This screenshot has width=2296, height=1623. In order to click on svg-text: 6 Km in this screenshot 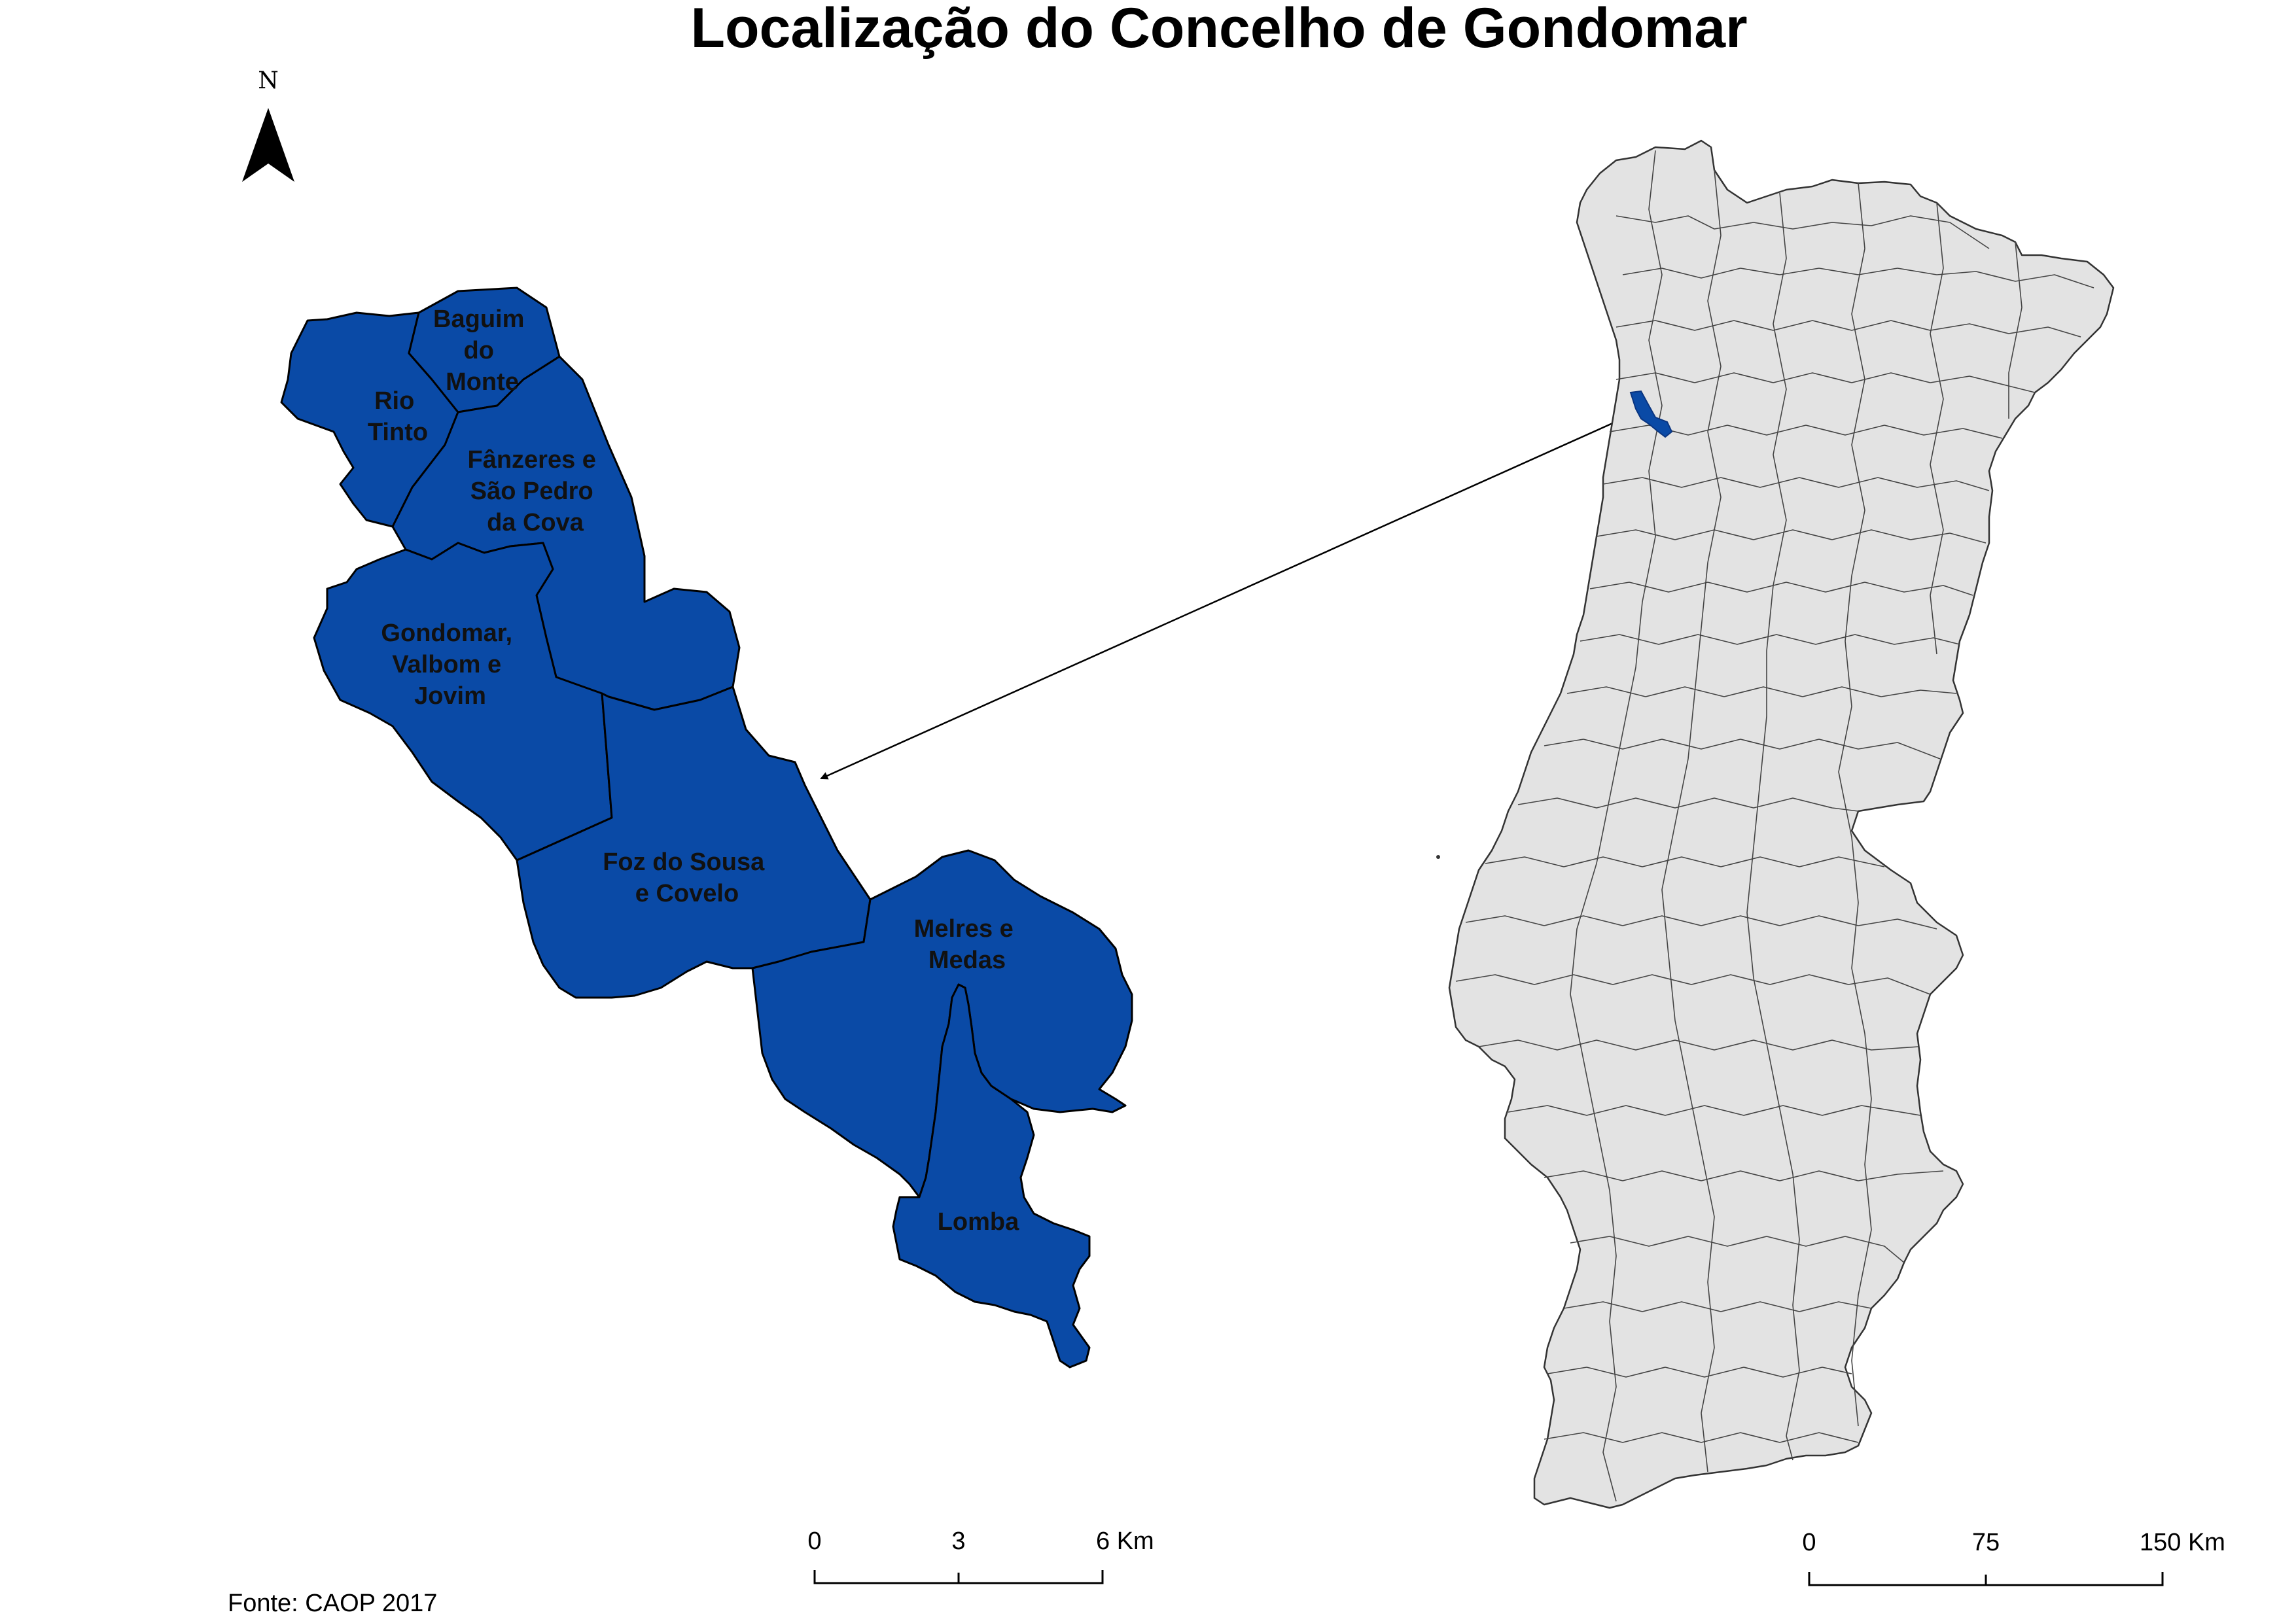, I will do `click(1125, 1541)`.